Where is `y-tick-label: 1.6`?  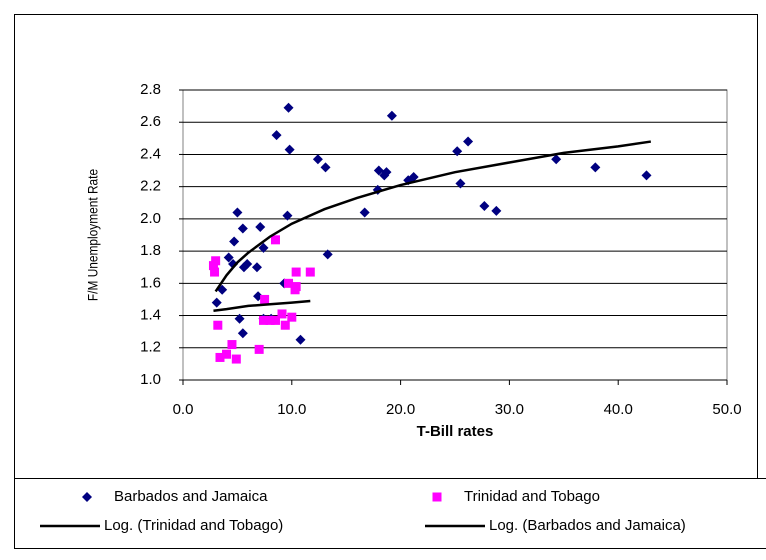 y-tick-label: 1.6 is located at coordinates (150, 282).